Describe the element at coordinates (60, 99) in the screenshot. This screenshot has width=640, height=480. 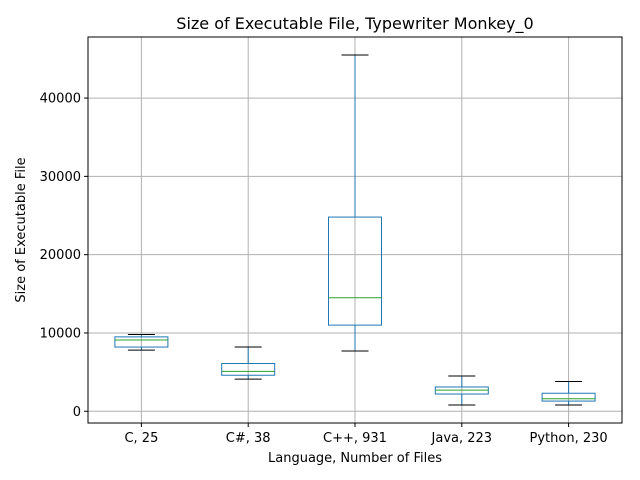
I see `y-tick-label: 40000` at that location.